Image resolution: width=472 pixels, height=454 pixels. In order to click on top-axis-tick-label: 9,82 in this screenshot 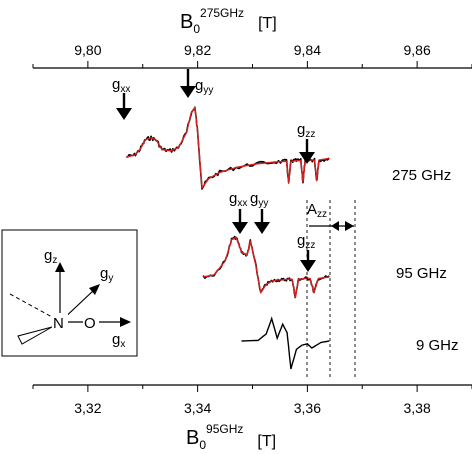, I will do `click(197, 50)`.